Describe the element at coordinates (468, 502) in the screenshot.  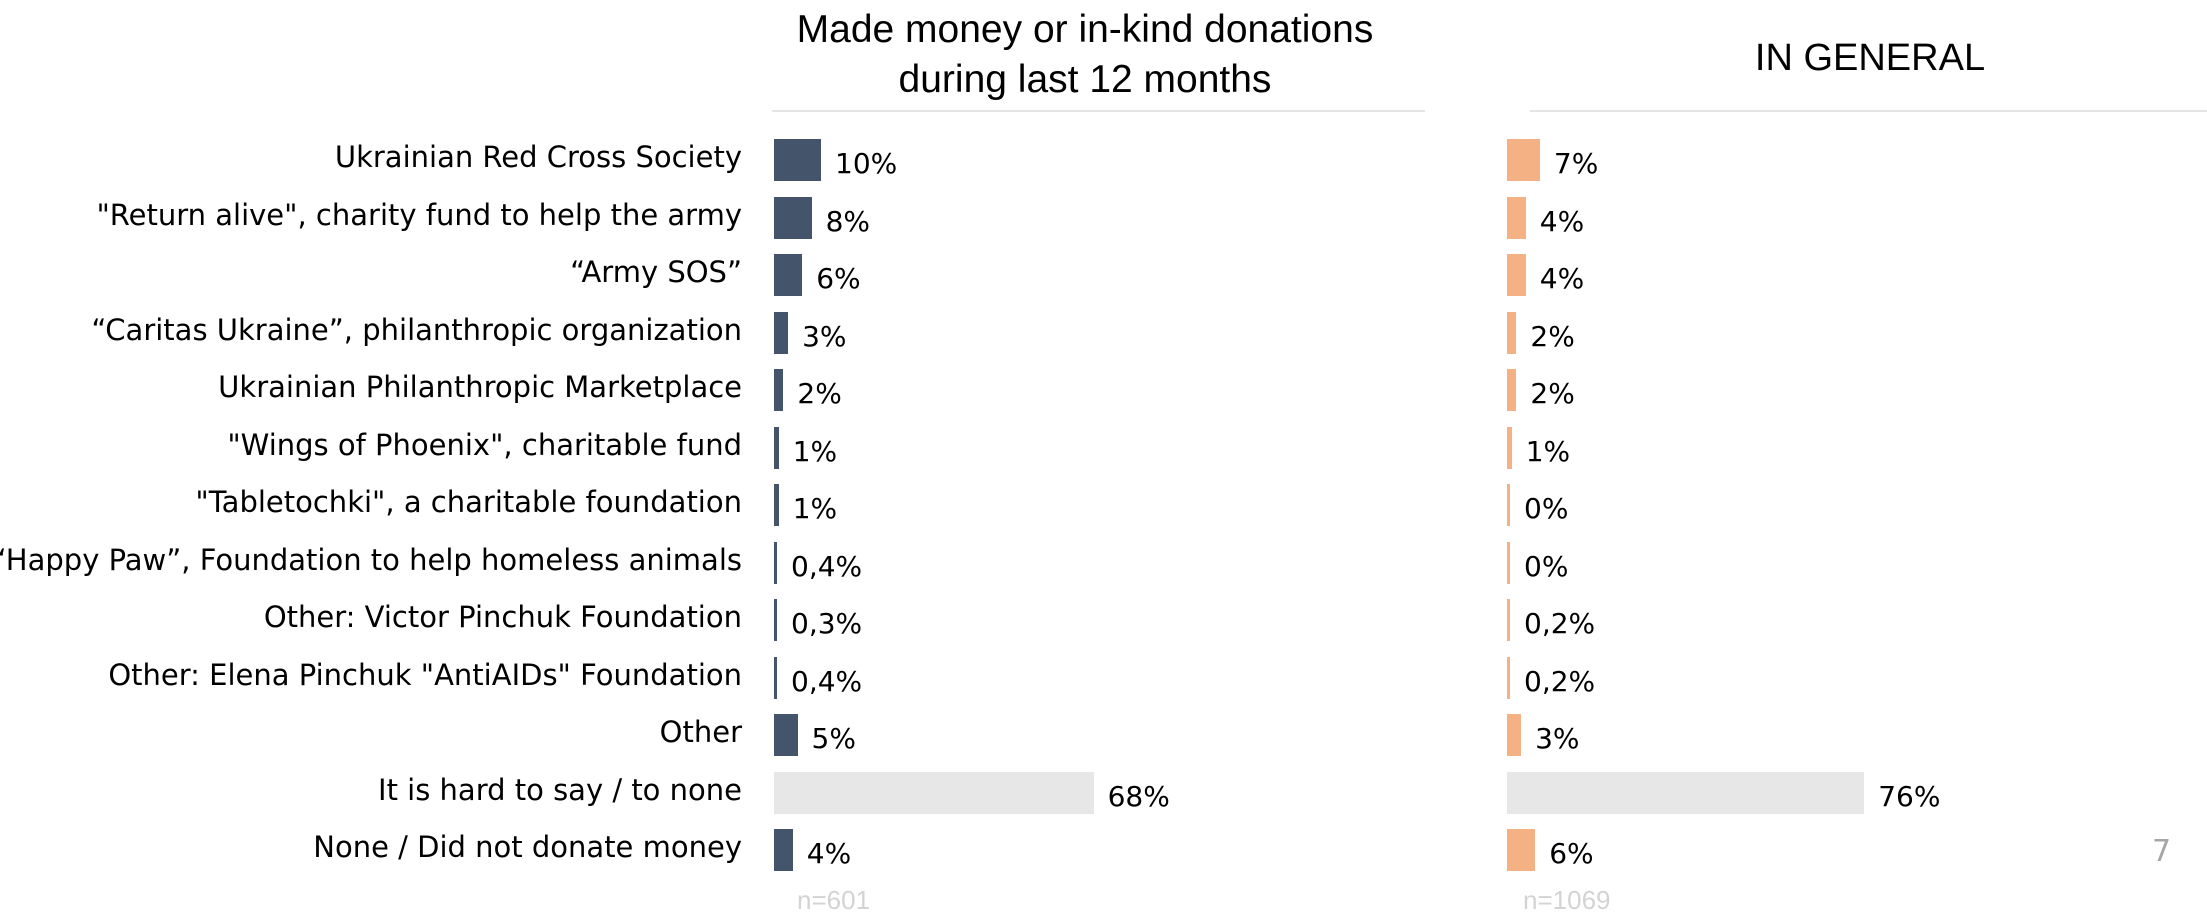
I see `category-label: "Tabletochki", a charitable foundation` at that location.